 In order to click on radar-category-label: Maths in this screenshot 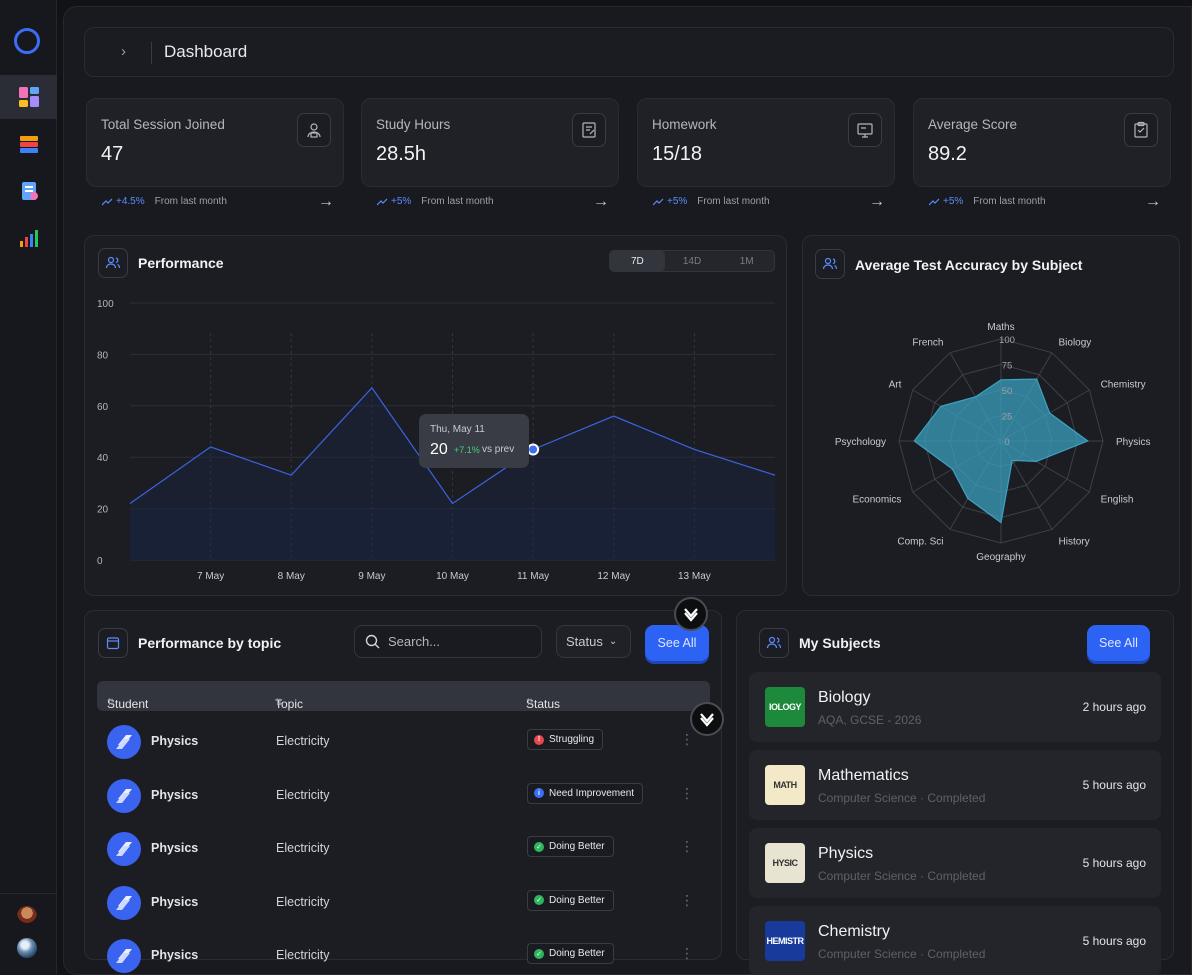, I will do `click(1000, 327)`.